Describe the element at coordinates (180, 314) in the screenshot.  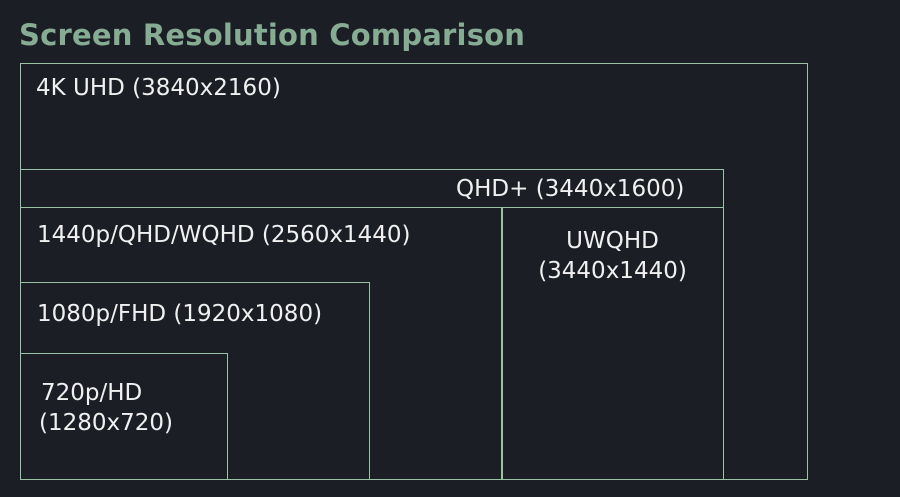
I see `label-1080p: 1080p/FHD (1920x1080)` at that location.